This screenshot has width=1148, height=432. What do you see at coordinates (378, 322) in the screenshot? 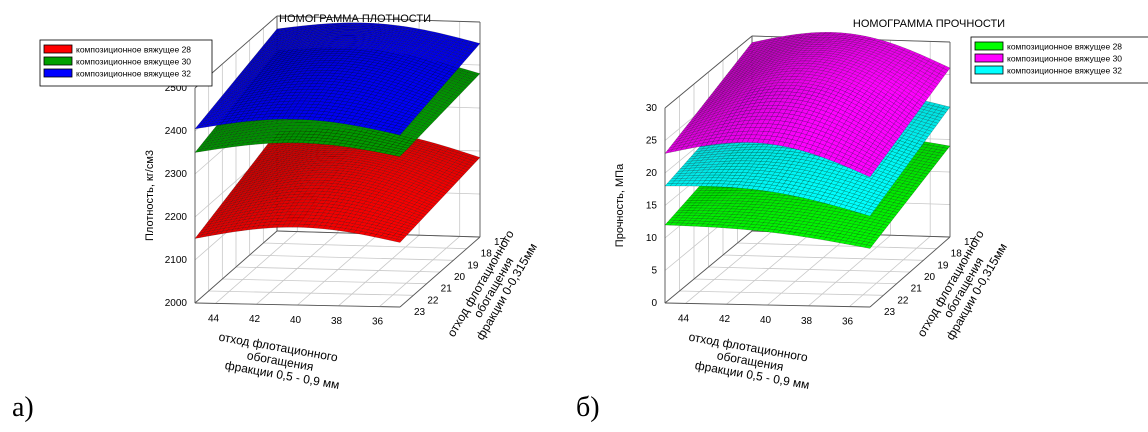
I see `x-tick-label: 36` at bounding box center [378, 322].